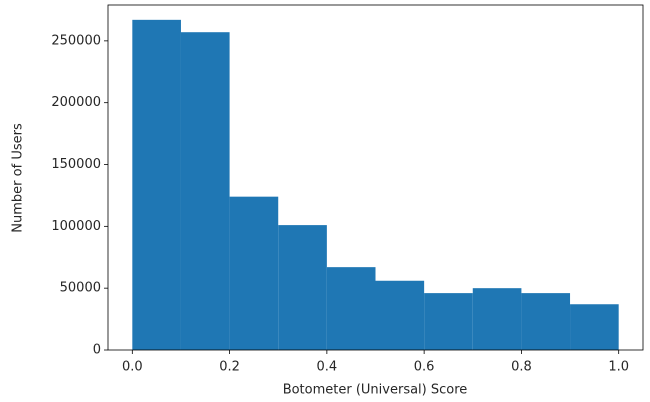 The width and height of the screenshot is (650, 402). What do you see at coordinates (521, 367) in the screenshot?
I see `x-tick-label: 0.8` at bounding box center [521, 367].